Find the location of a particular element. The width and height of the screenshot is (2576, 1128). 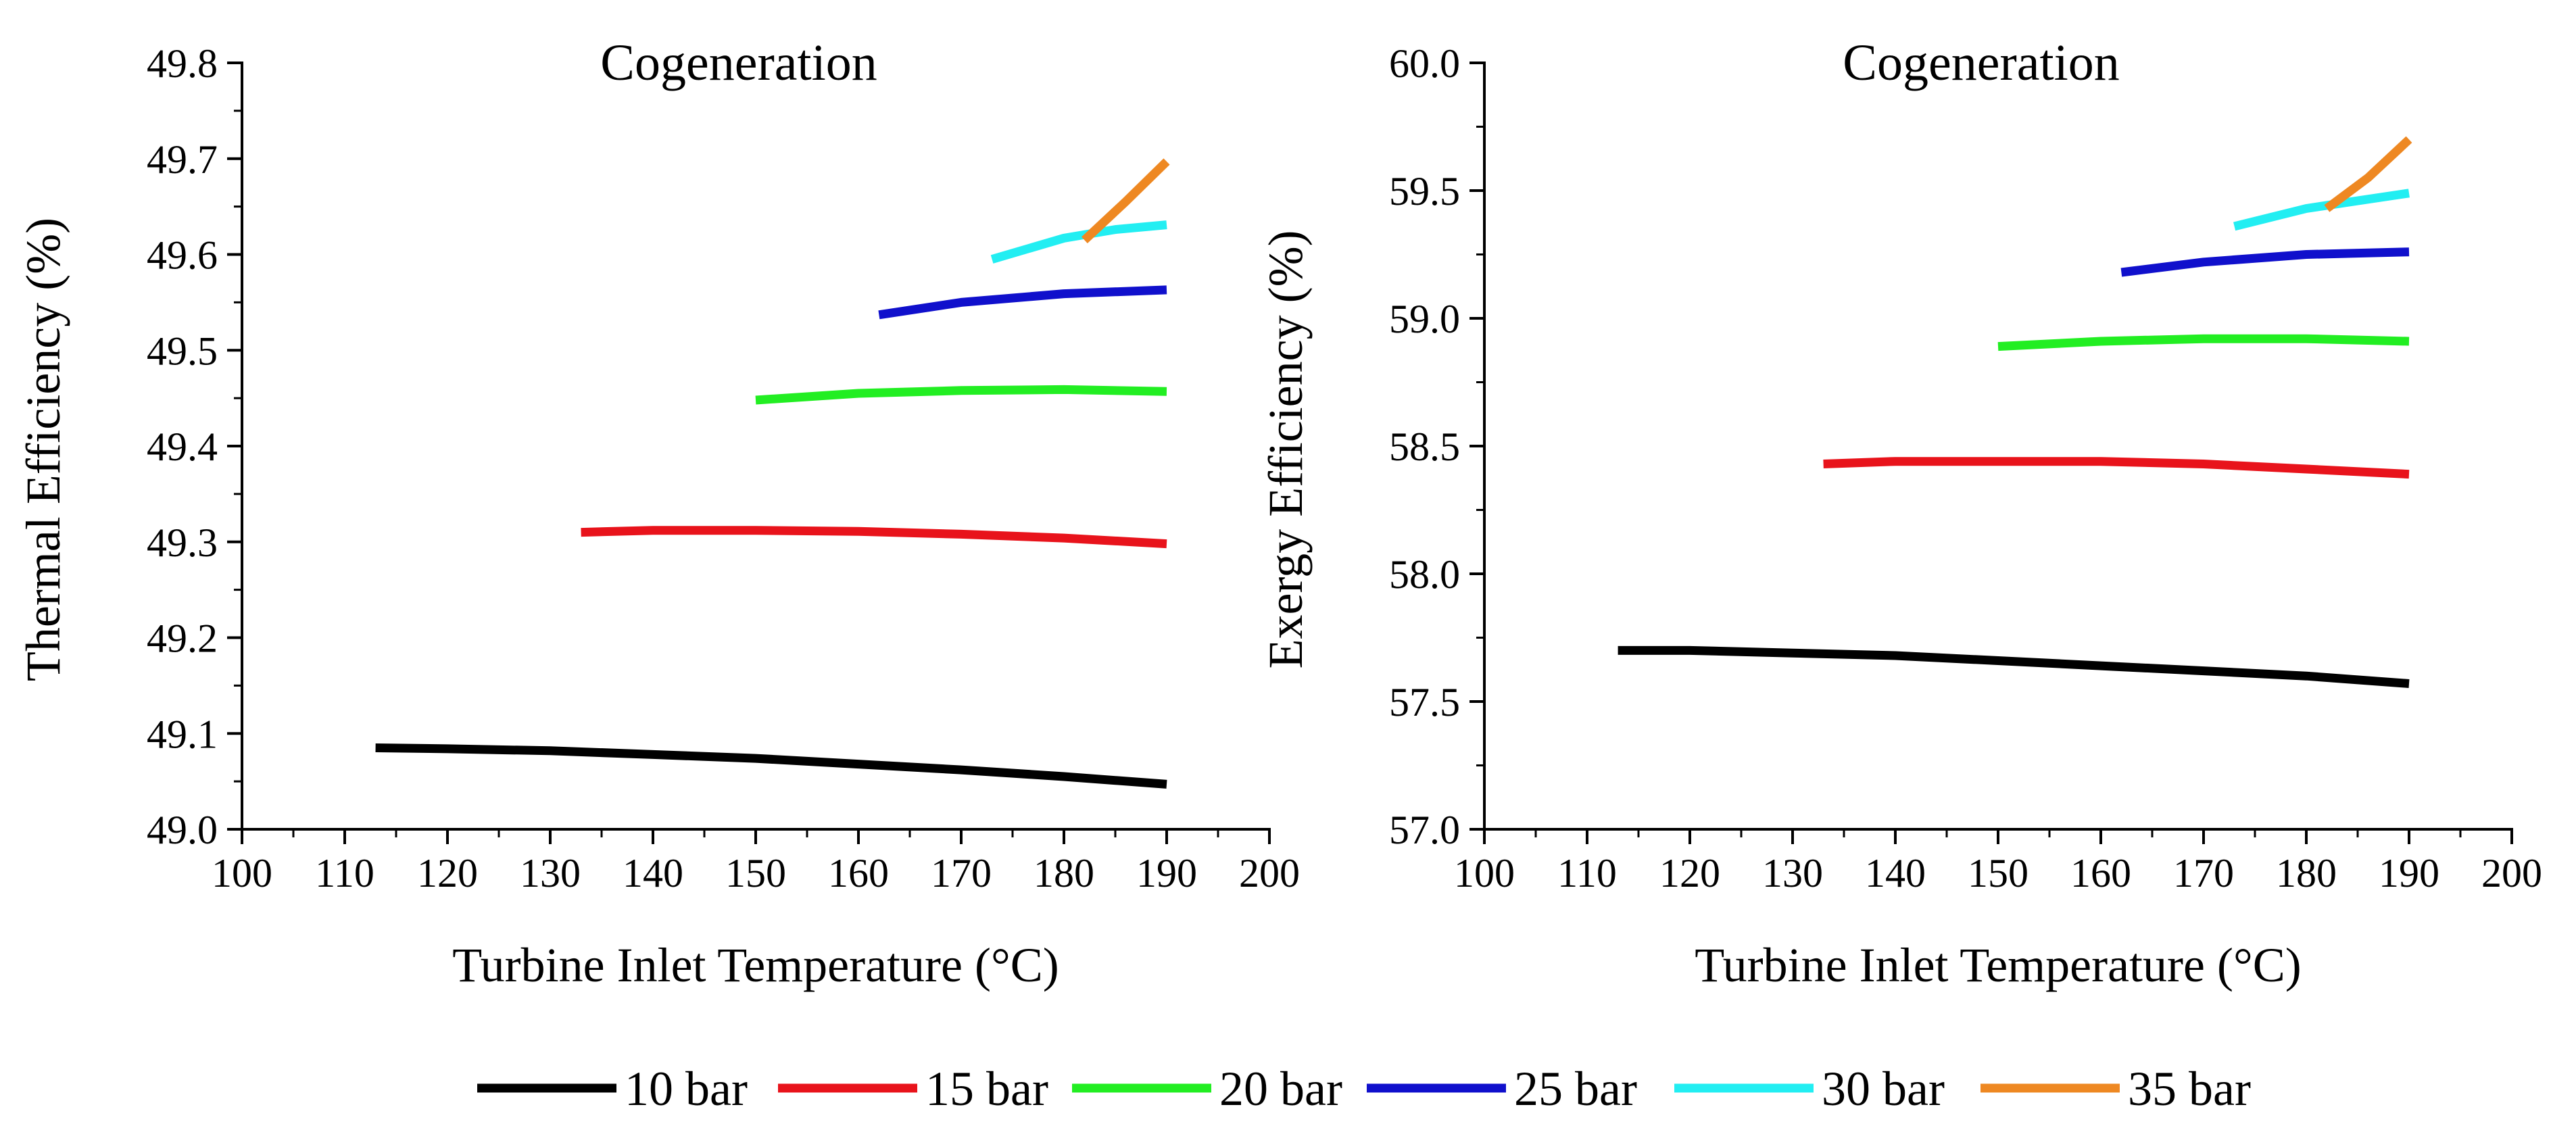

y-axis-title: Thermal Efficiency (%) is located at coordinates (43, 449).